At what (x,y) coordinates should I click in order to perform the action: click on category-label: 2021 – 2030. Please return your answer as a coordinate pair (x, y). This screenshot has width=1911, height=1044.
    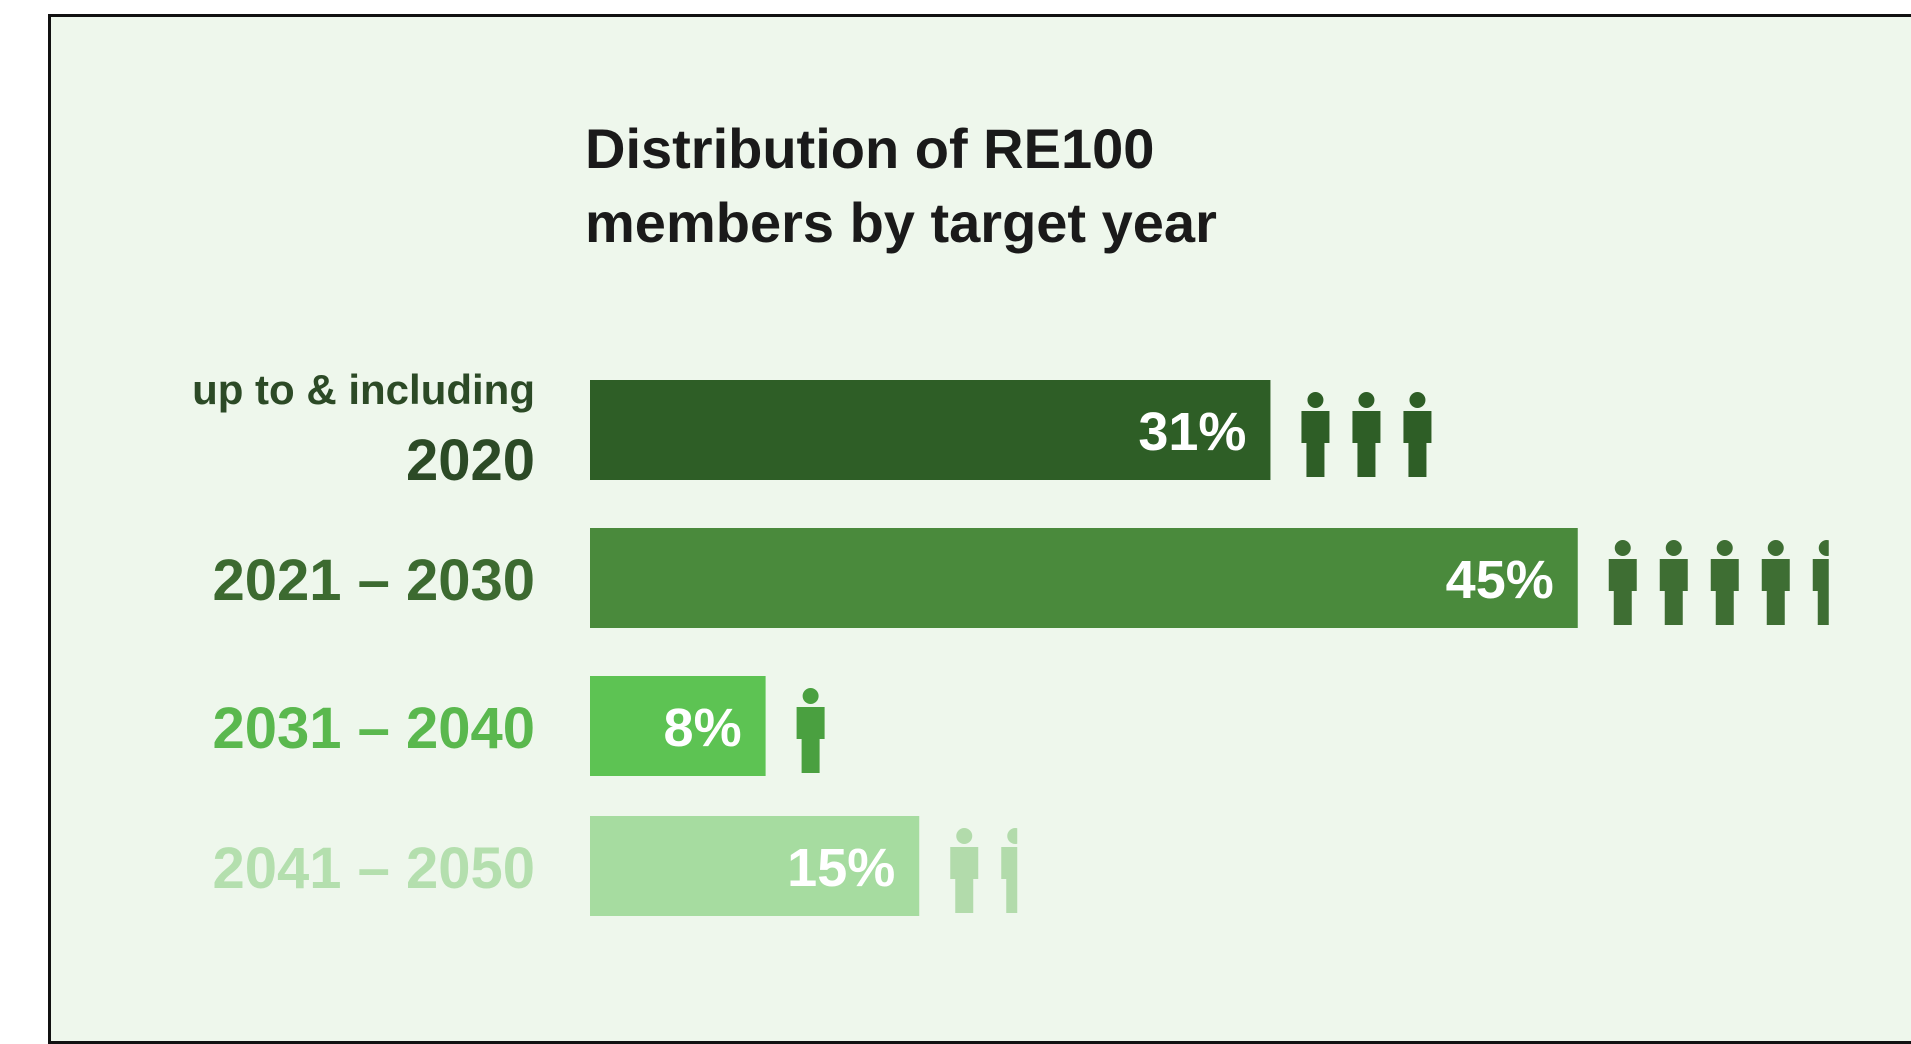
    Looking at the image, I should click on (373, 580).